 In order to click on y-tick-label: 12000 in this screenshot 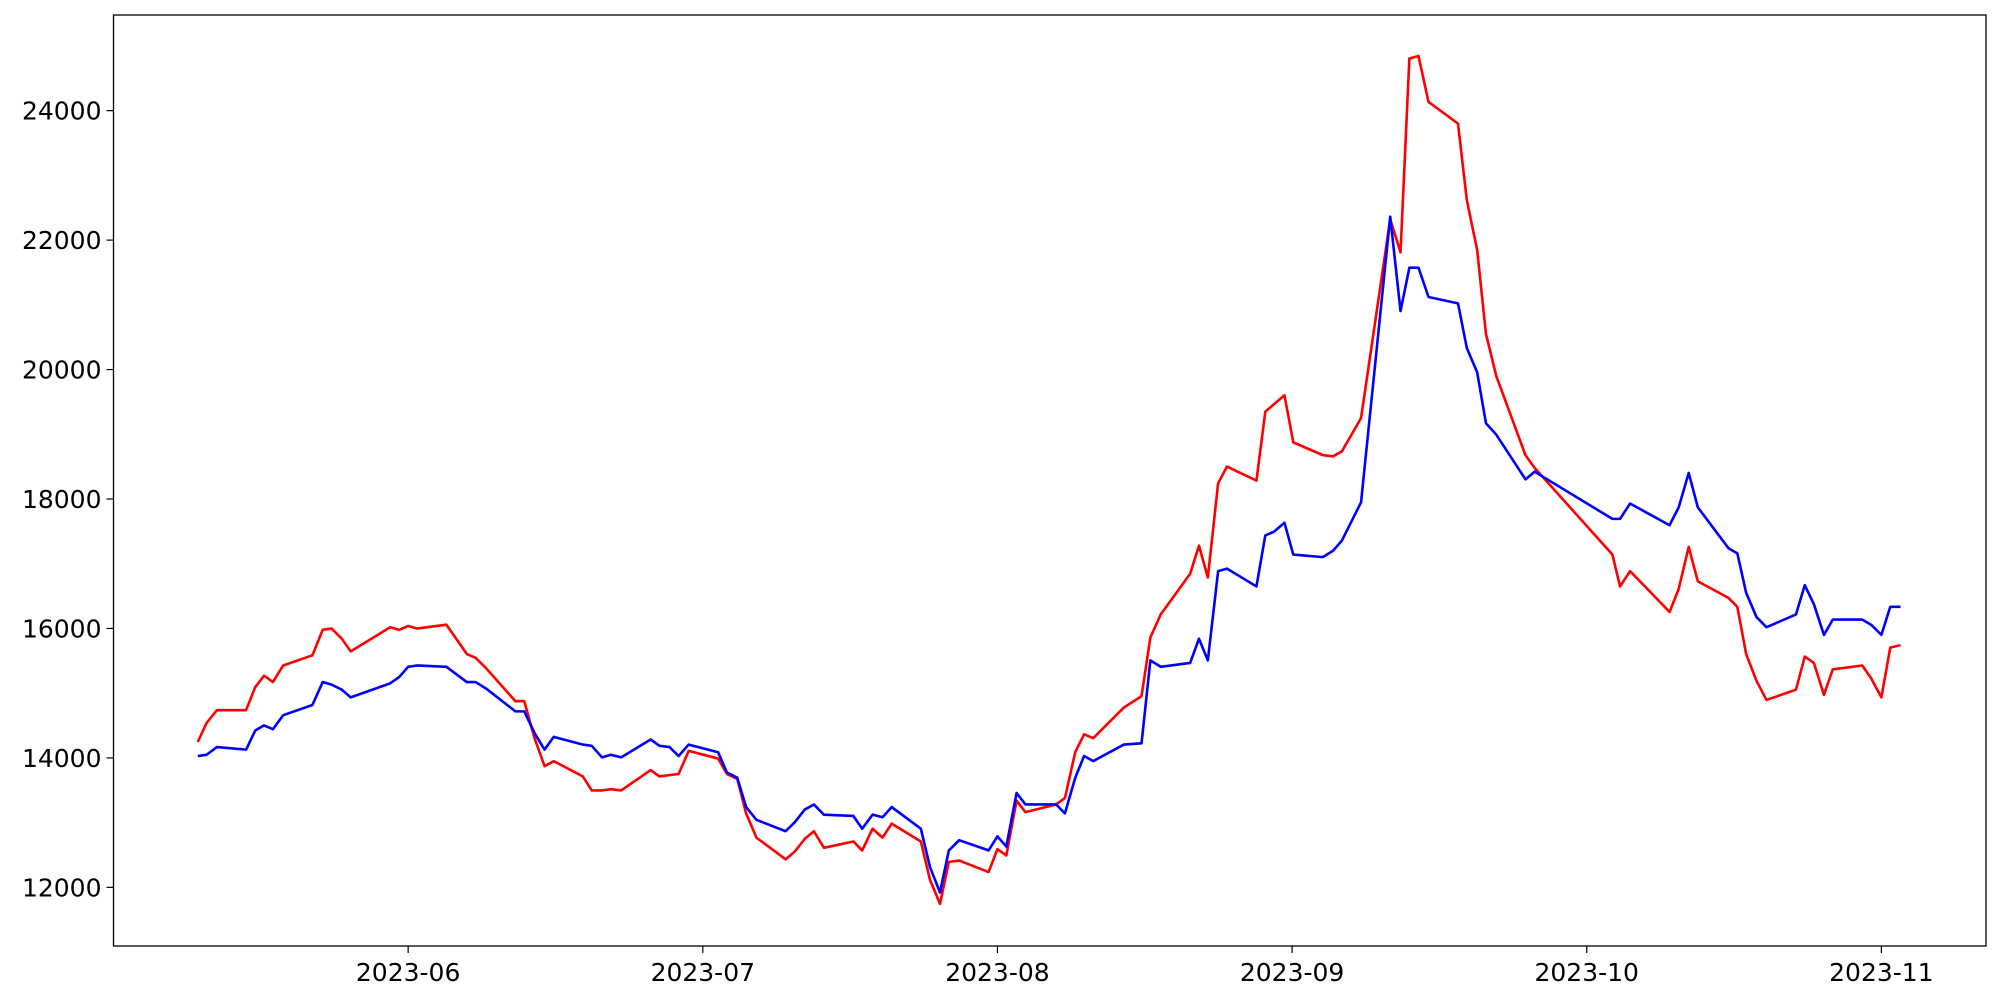, I will do `click(62, 887)`.